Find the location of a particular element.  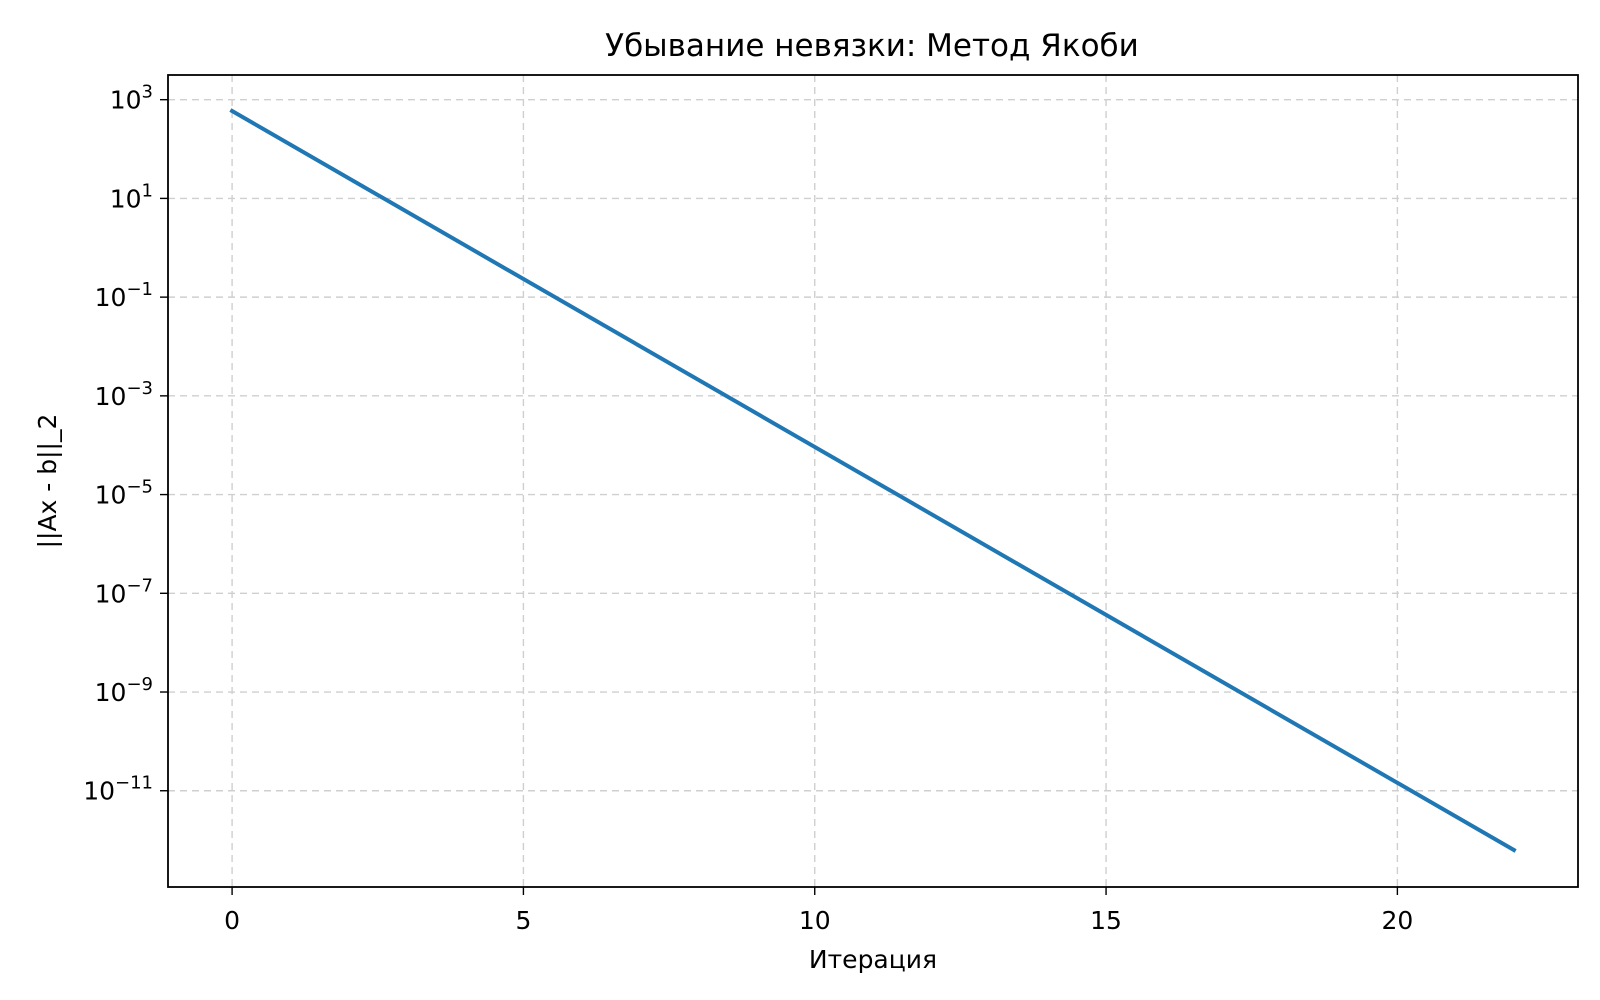

y-tick-label: 10⁻⁷ is located at coordinates (124, 591).